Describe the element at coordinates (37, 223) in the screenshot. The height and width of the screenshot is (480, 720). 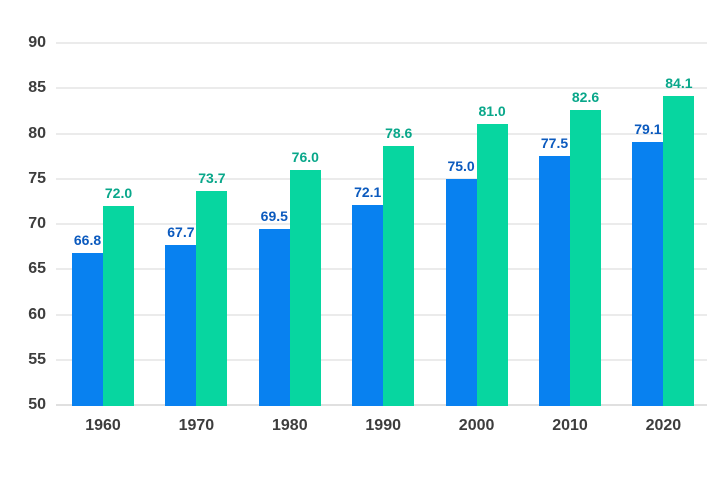
I see `y-axis-tick-label: 70` at that location.